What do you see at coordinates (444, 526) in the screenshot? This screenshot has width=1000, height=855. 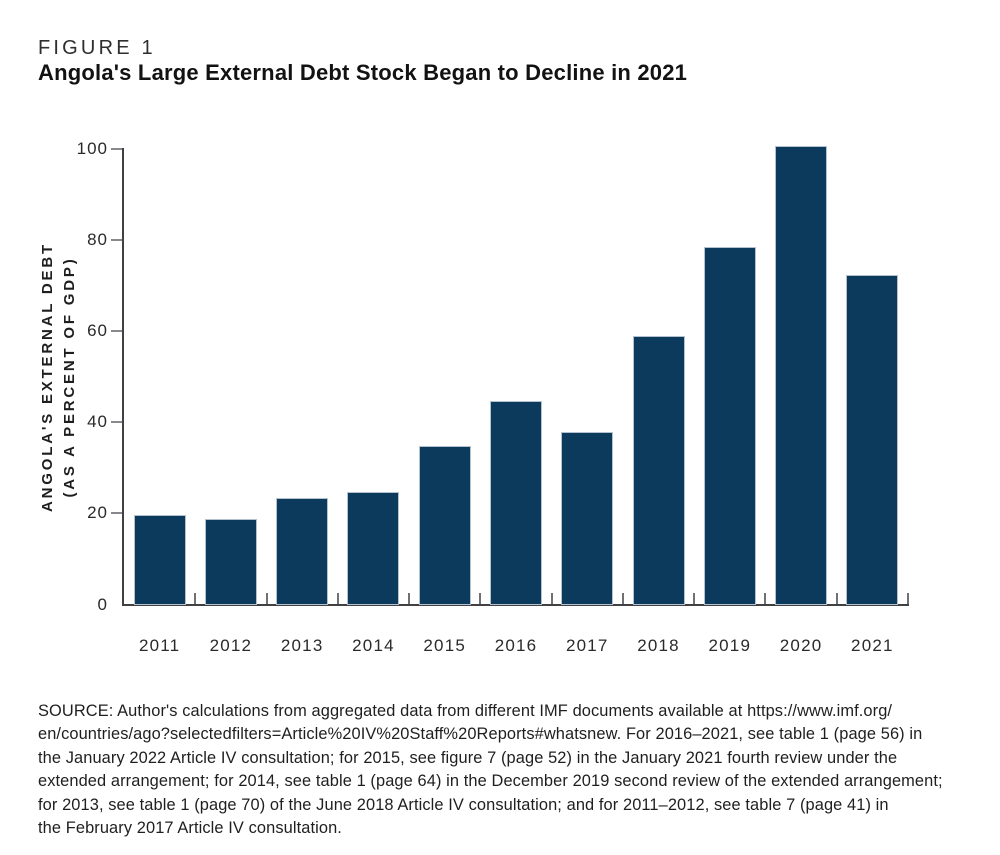 I see `bar-2015` at bounding box center [444, 526].